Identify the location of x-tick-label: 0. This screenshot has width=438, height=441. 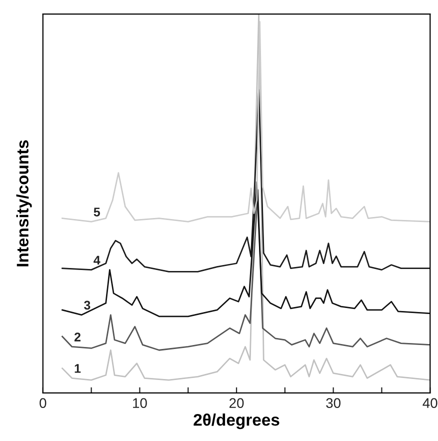
(43, 403).